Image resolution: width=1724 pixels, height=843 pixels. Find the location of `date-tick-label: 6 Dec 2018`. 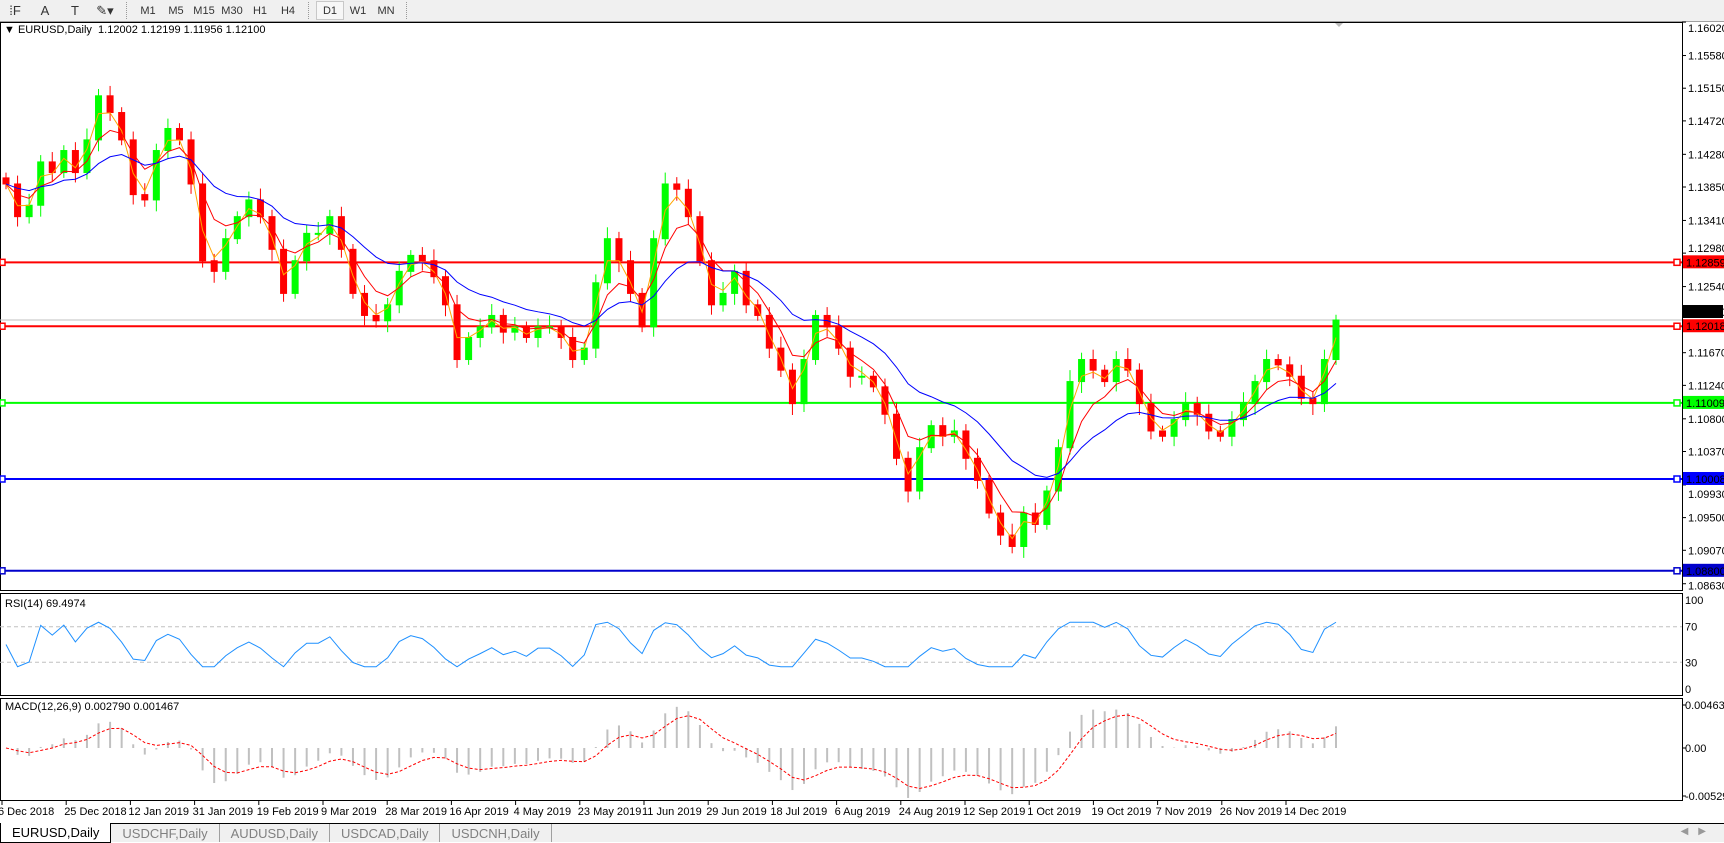

date-tick-label: 6 Dec 2018 is located at coordinates (27, 812).